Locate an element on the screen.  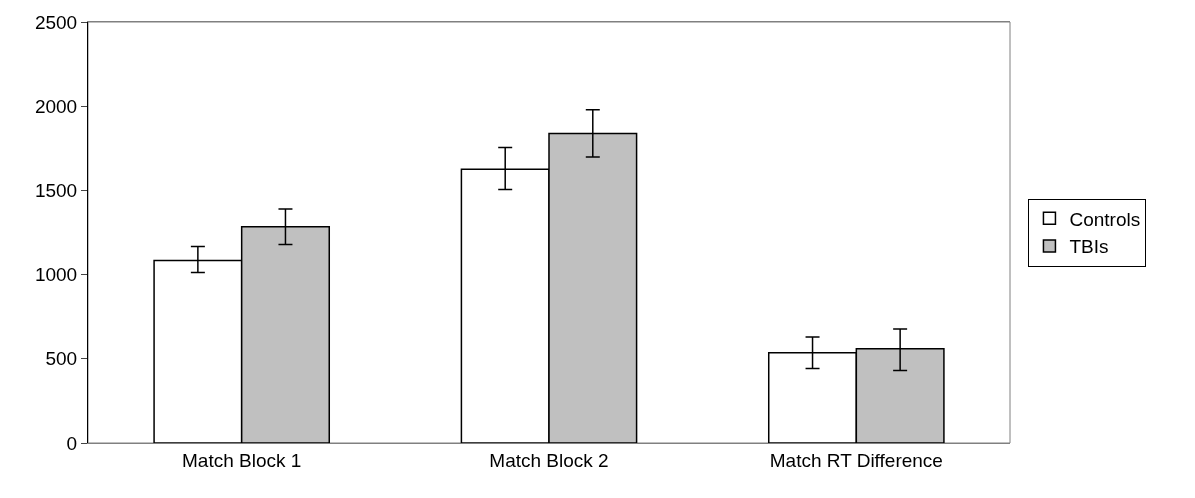
legend-label: Controls is located at coordinates (1105, 219).